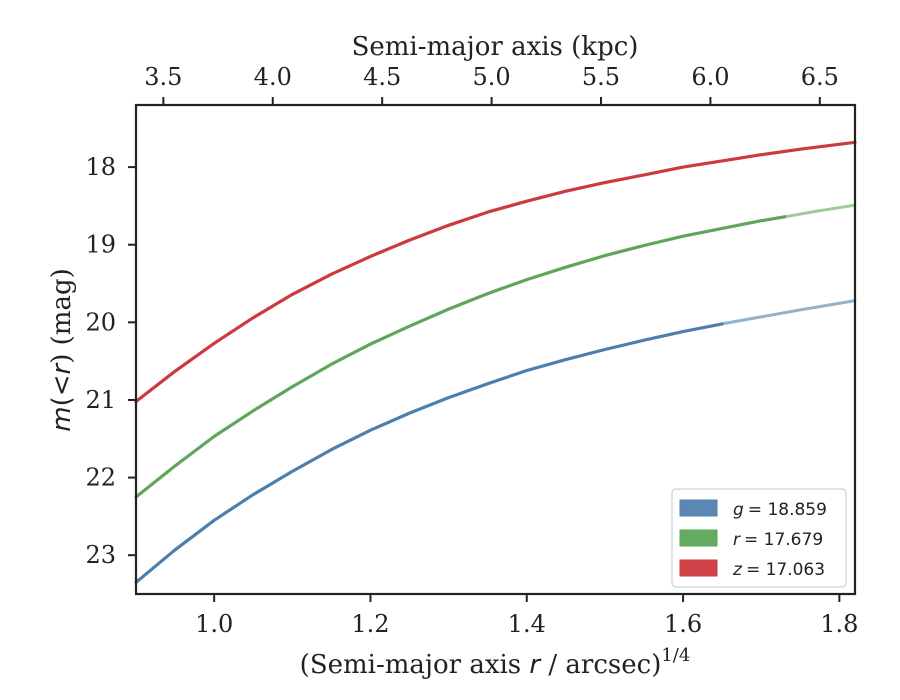 The width and height of the screenshot is (900, 700). I want to click on legend-var-z: z, so click(737, 570).